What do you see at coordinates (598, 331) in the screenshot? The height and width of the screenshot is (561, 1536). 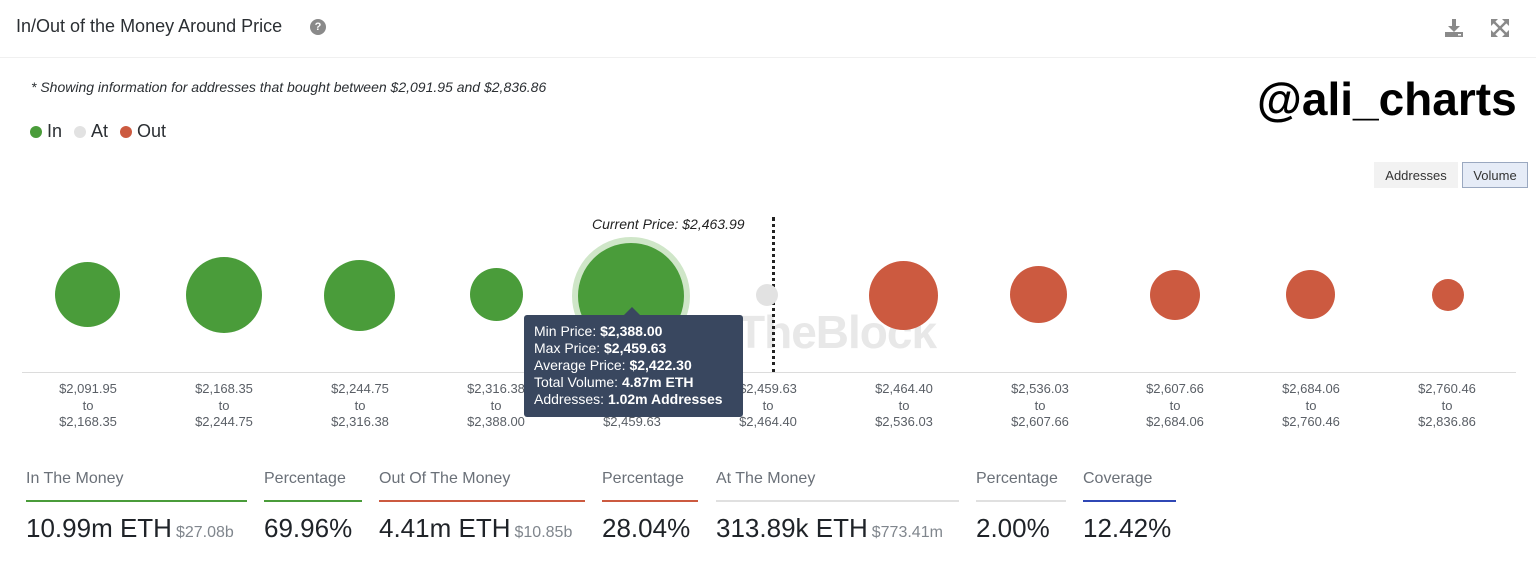 I see `tooltip-min-price: Min Price: $2,388.00` at bounding box center [598, 331].